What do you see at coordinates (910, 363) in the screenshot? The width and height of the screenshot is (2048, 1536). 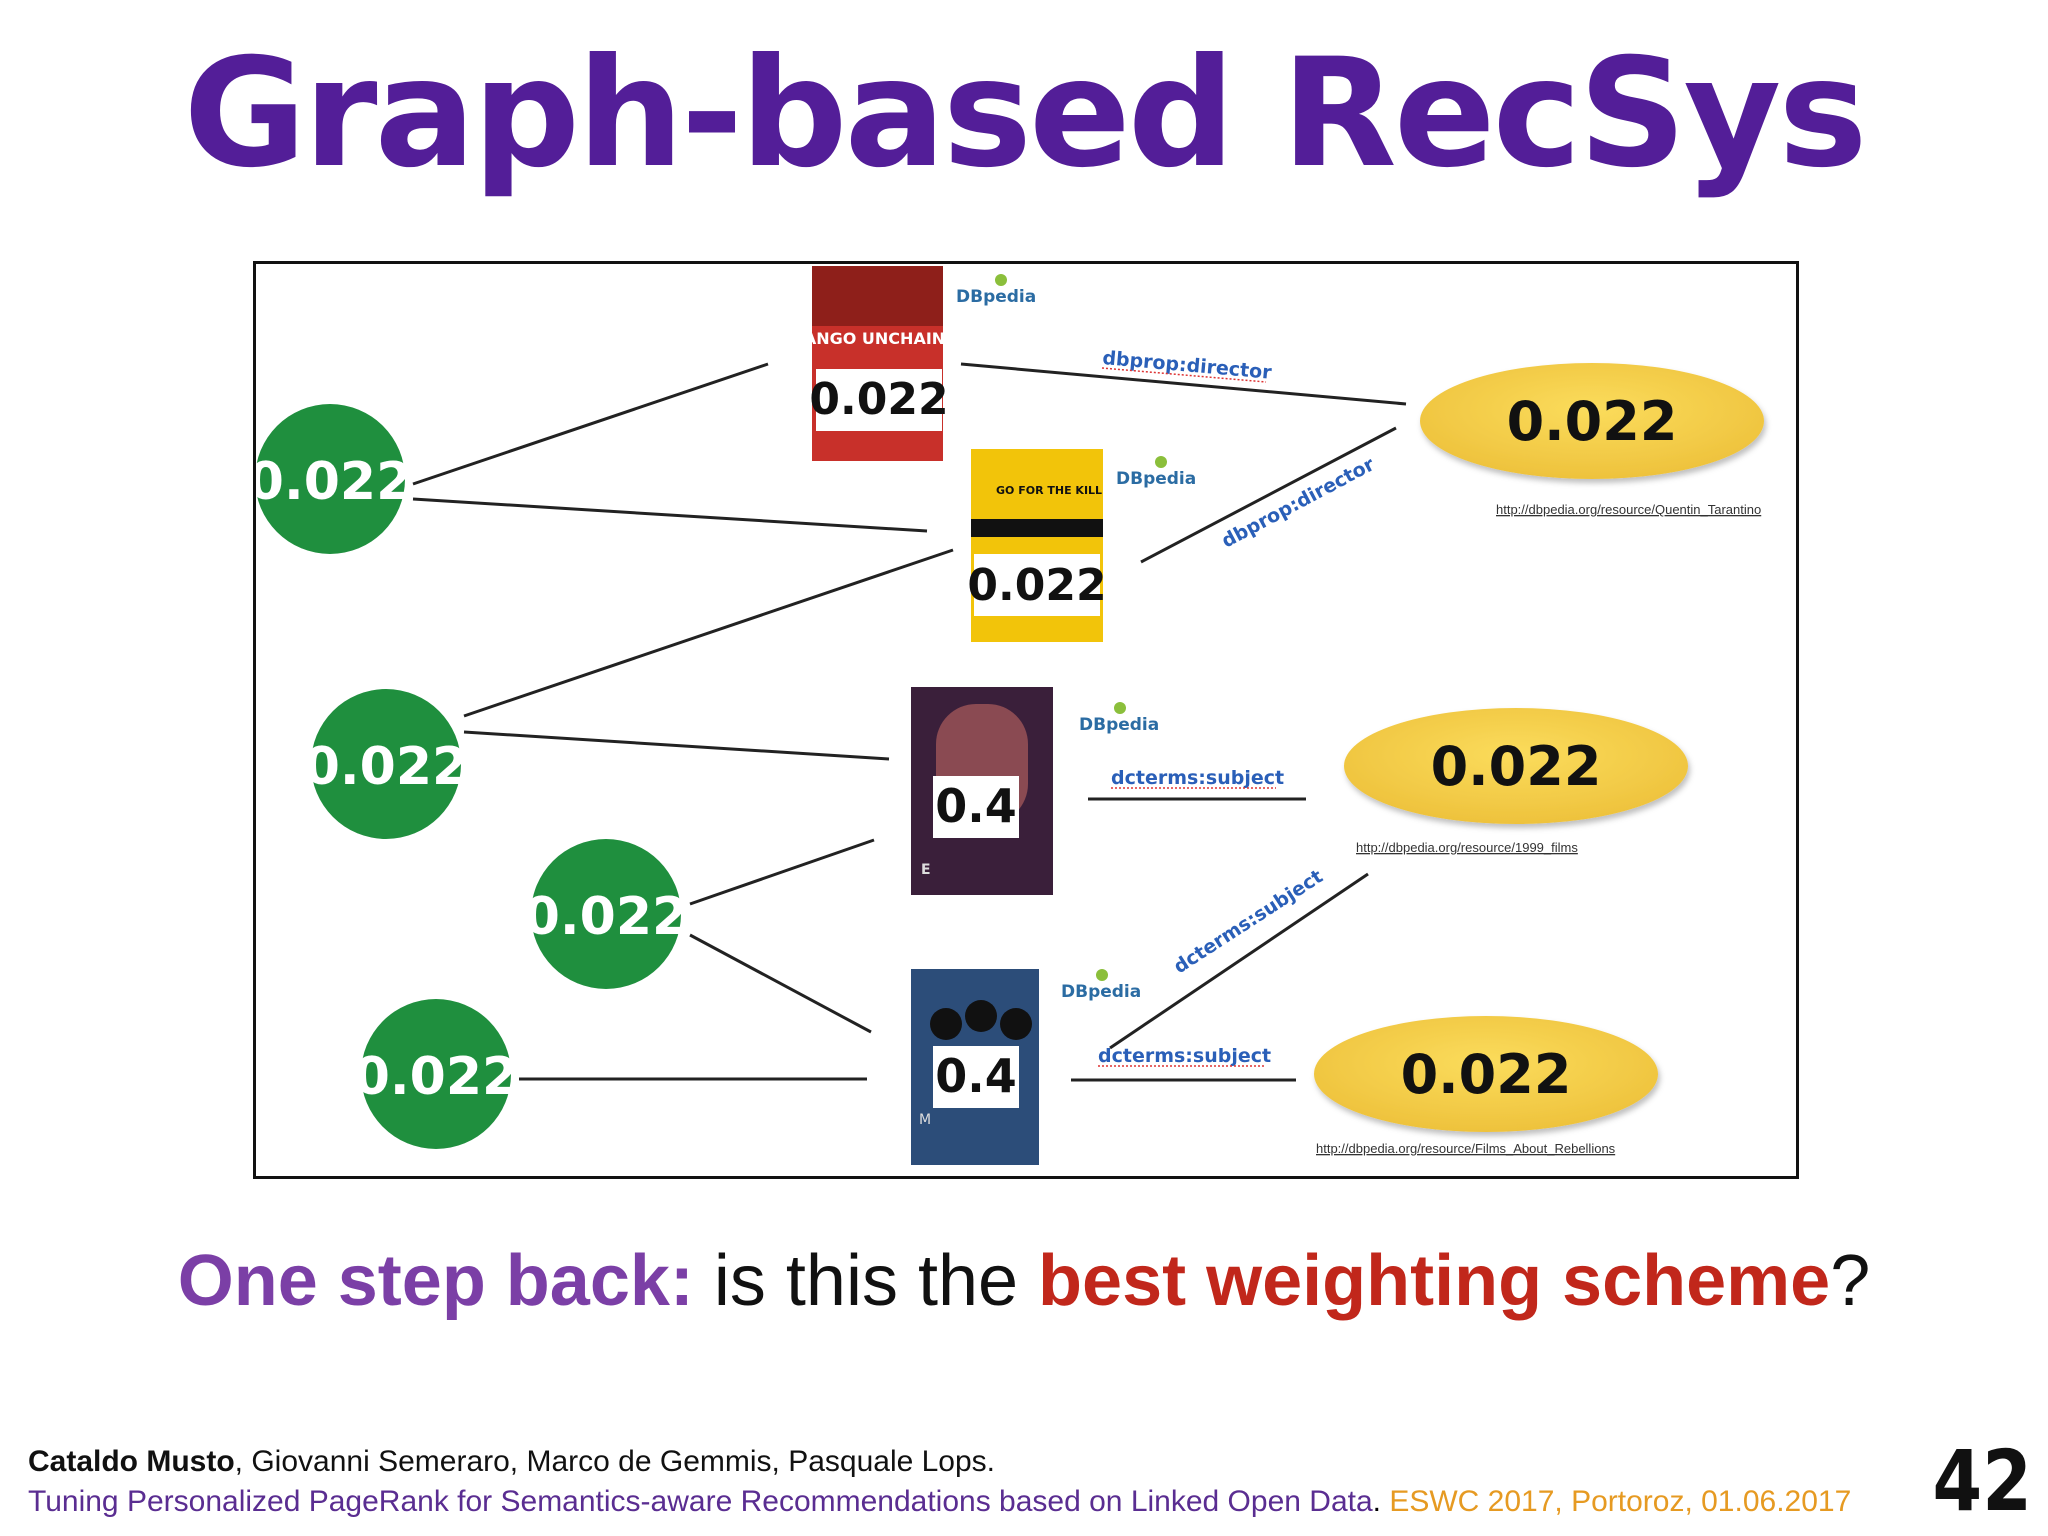 I see `item-django: DJANGO UNCHAINED 0.022 DBpedia` at bounding box center [910, 363].